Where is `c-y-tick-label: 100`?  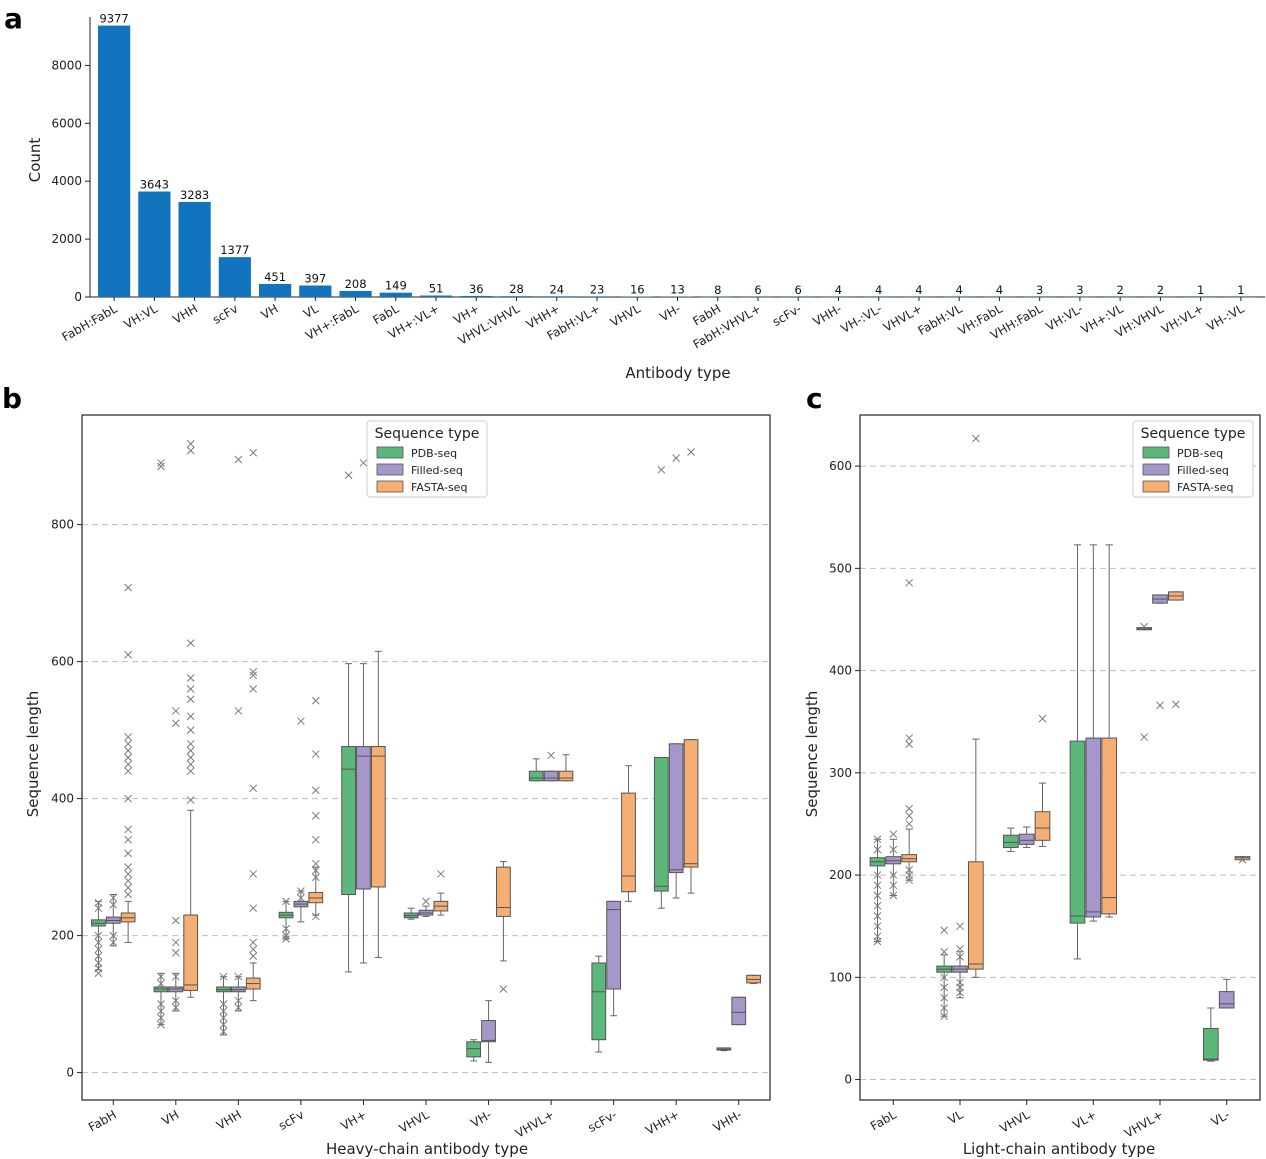 c-y-tick-label: 100 is located at coordinates (840, 977).